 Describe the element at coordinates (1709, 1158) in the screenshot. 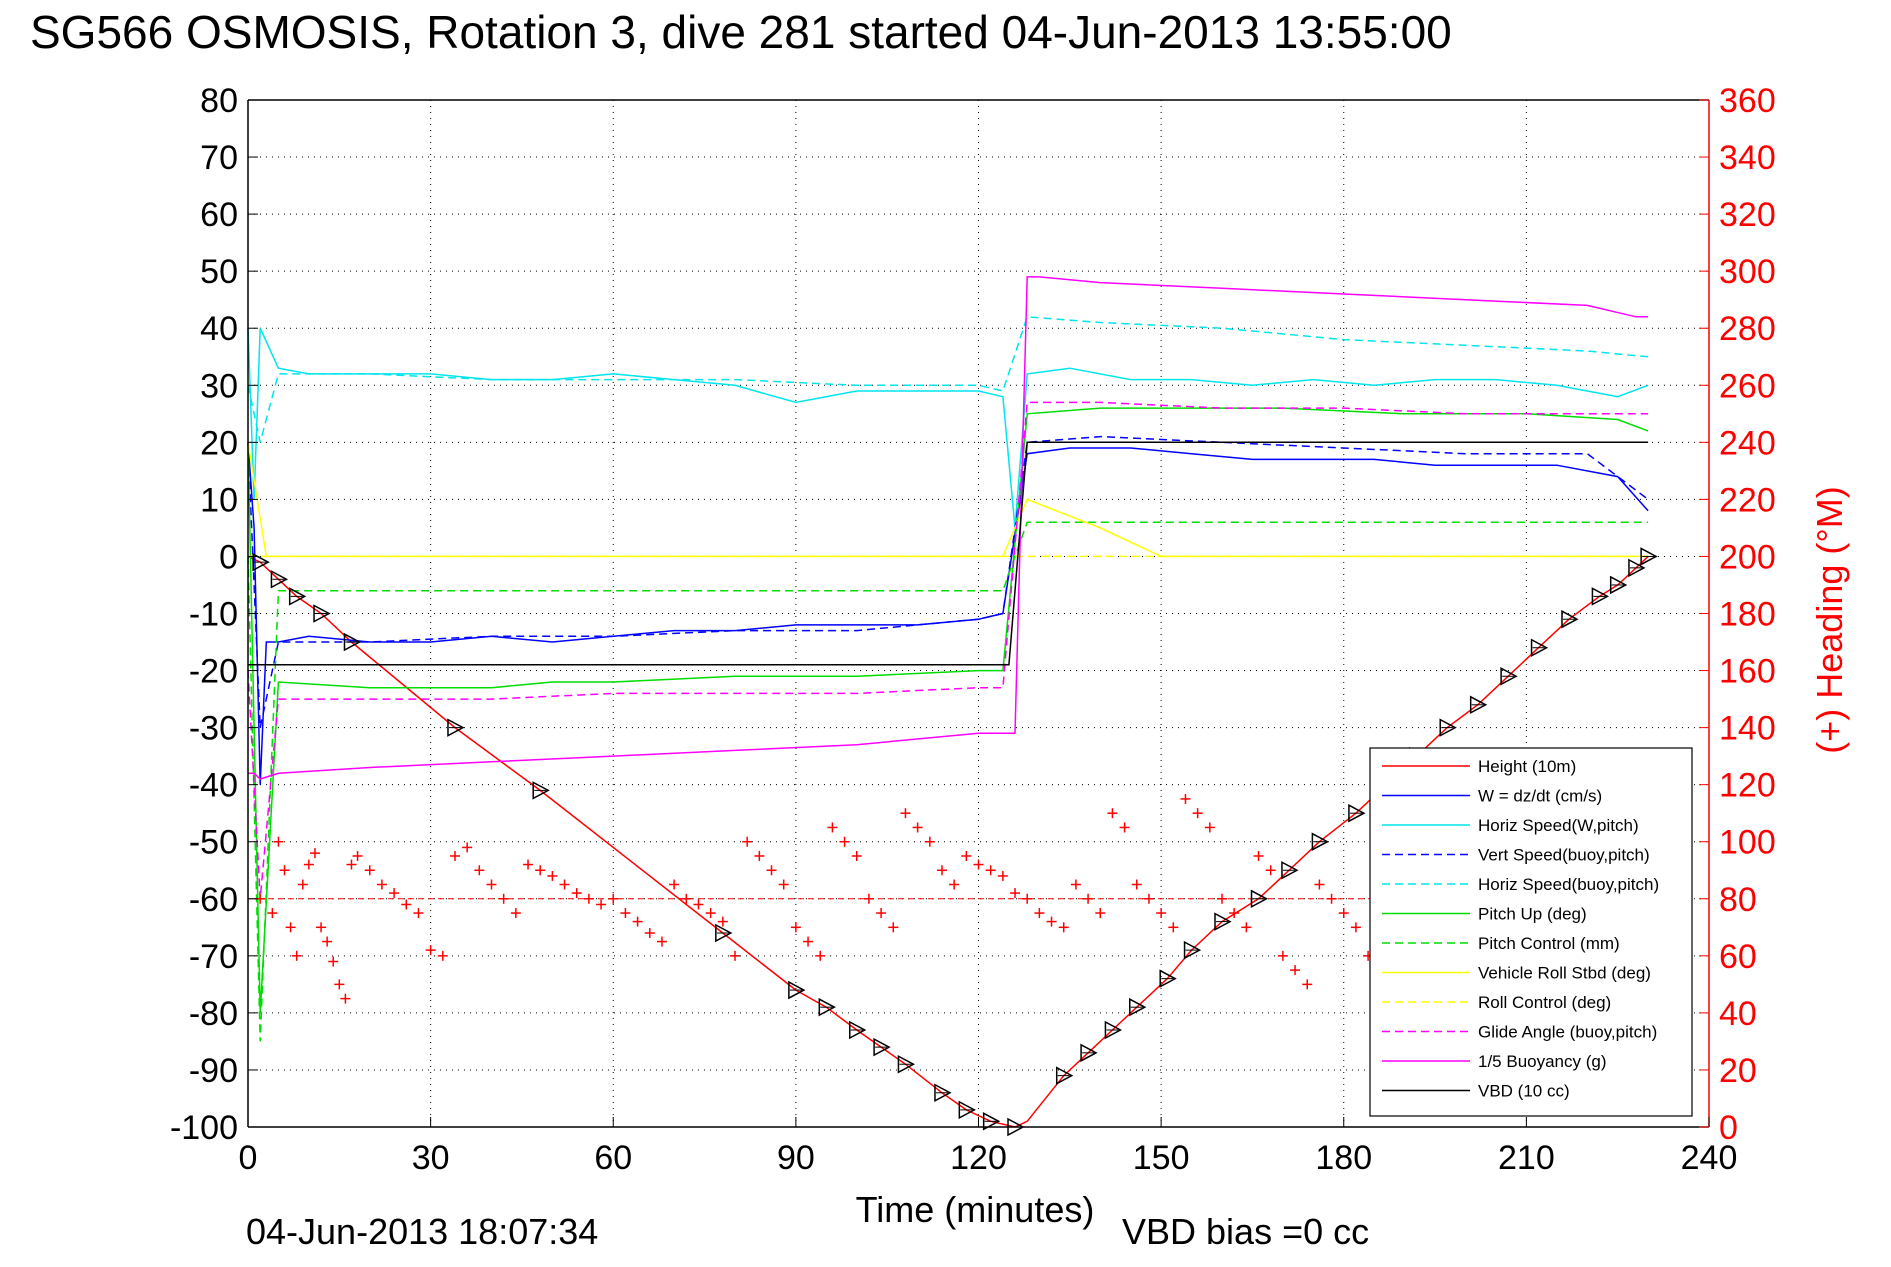

I see `x-tick-label: 240` at that location.